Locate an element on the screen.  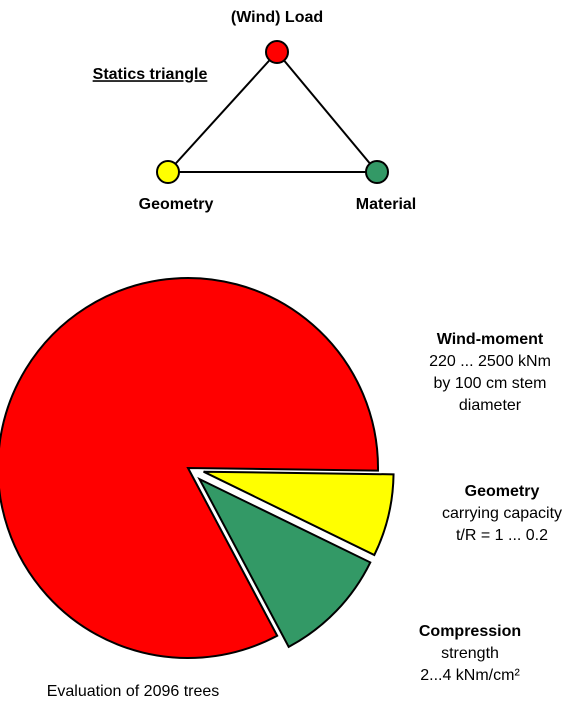
slice-description: carrying capacity is located at coordinates (502, 513).